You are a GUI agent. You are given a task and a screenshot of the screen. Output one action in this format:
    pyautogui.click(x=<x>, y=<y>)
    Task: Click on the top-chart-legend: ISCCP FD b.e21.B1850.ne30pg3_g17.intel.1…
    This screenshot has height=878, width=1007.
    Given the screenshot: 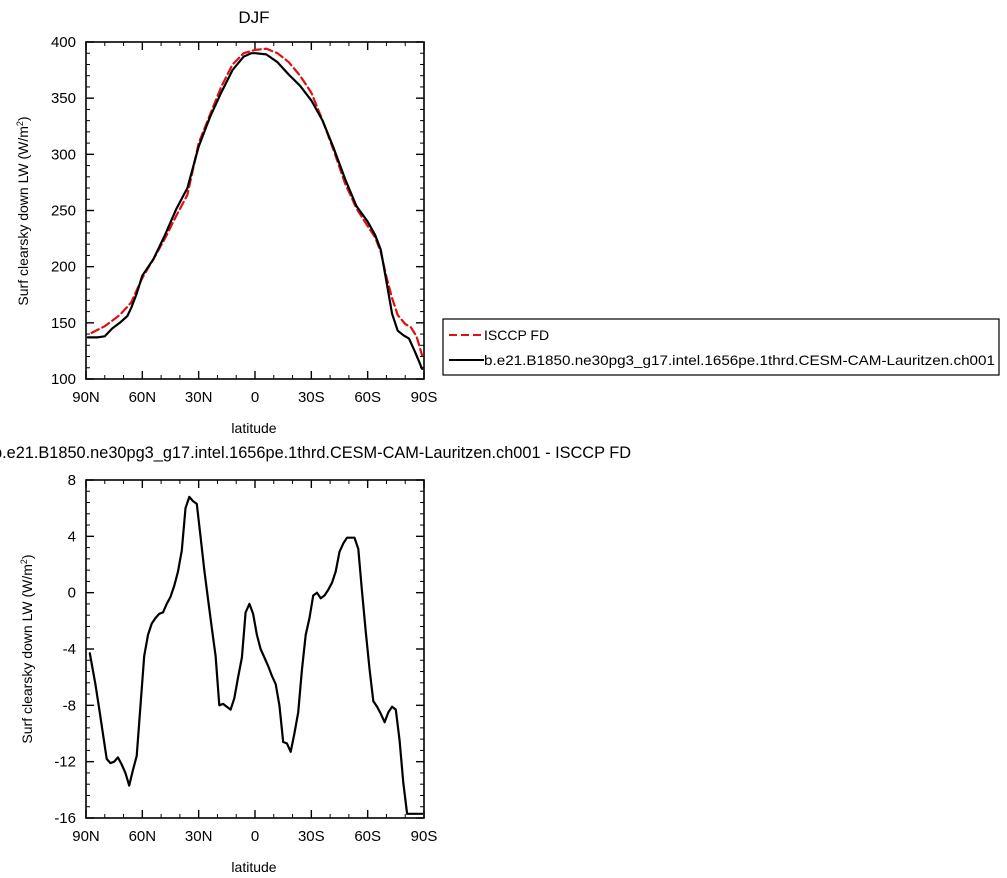 What is the action you would take?
    pyautogui.click(x=721, y=347)
    